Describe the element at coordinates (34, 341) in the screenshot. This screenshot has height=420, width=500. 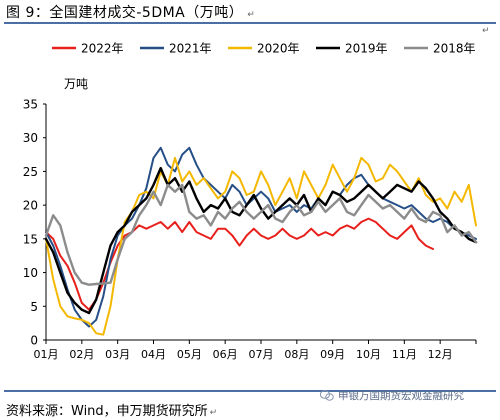
I see `y-tick-label: 0` at that location.